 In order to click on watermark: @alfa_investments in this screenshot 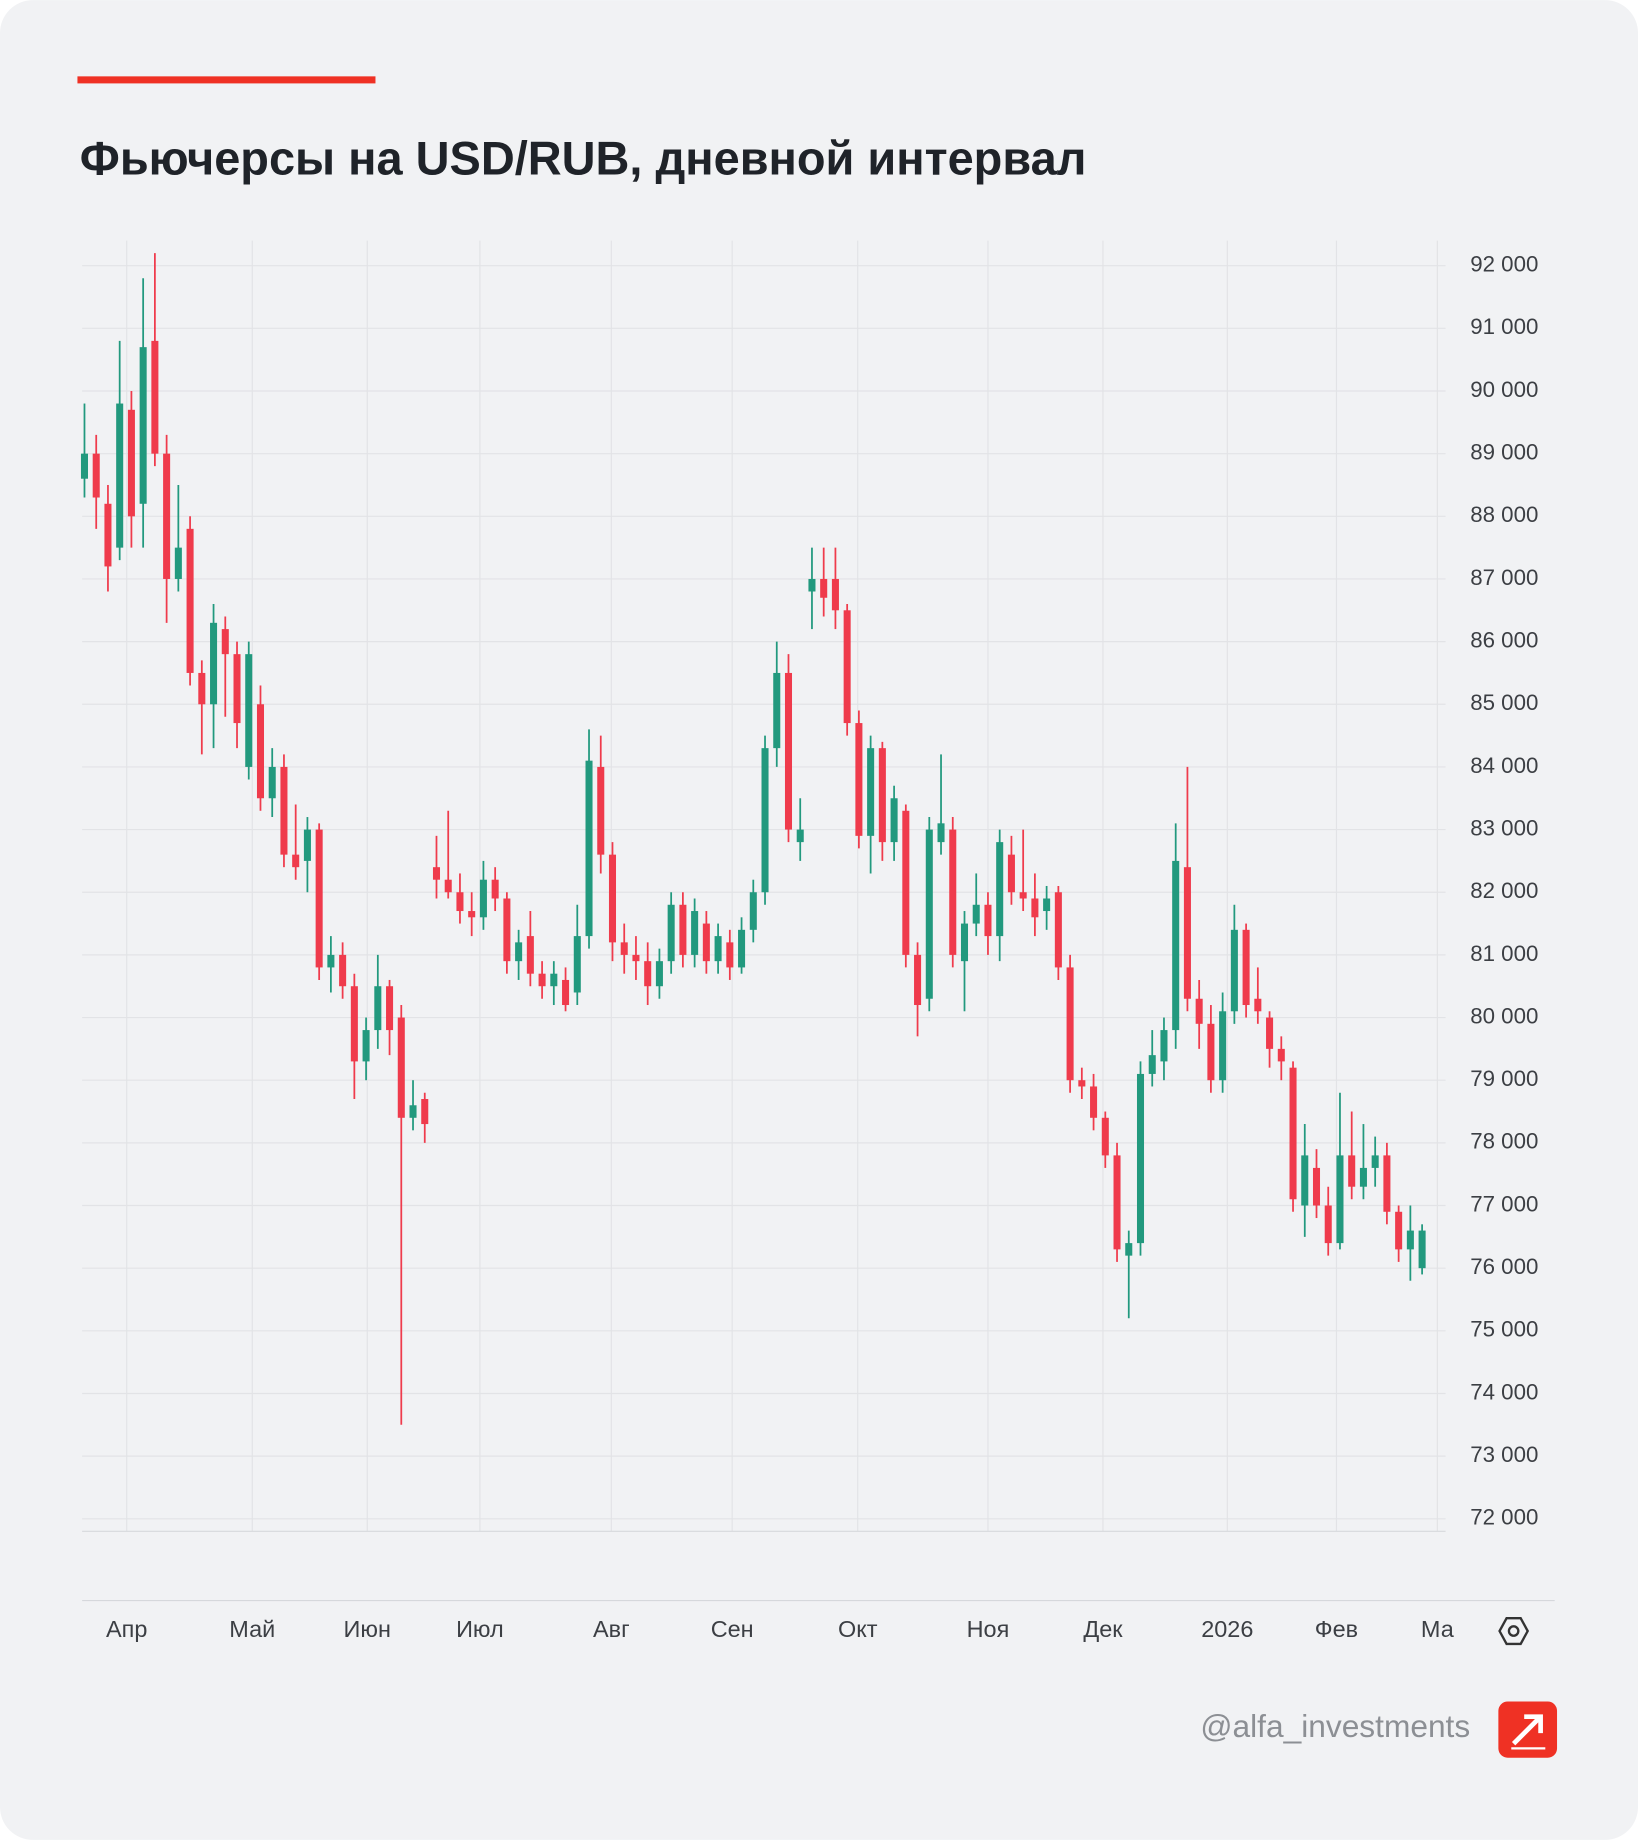, I will do `click(1335, 1726)`.